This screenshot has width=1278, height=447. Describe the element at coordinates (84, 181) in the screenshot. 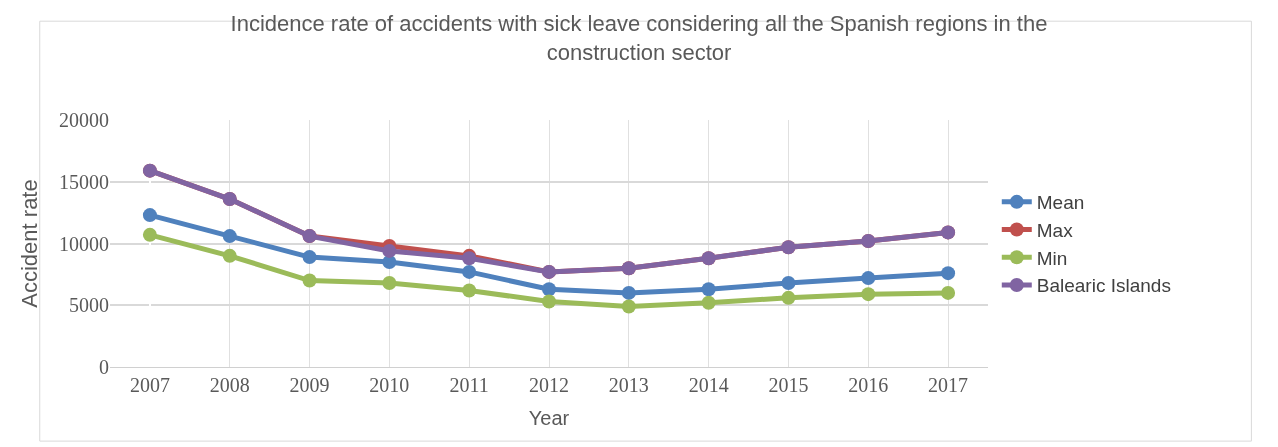

I see `y-tick-label: 15000` at that location.